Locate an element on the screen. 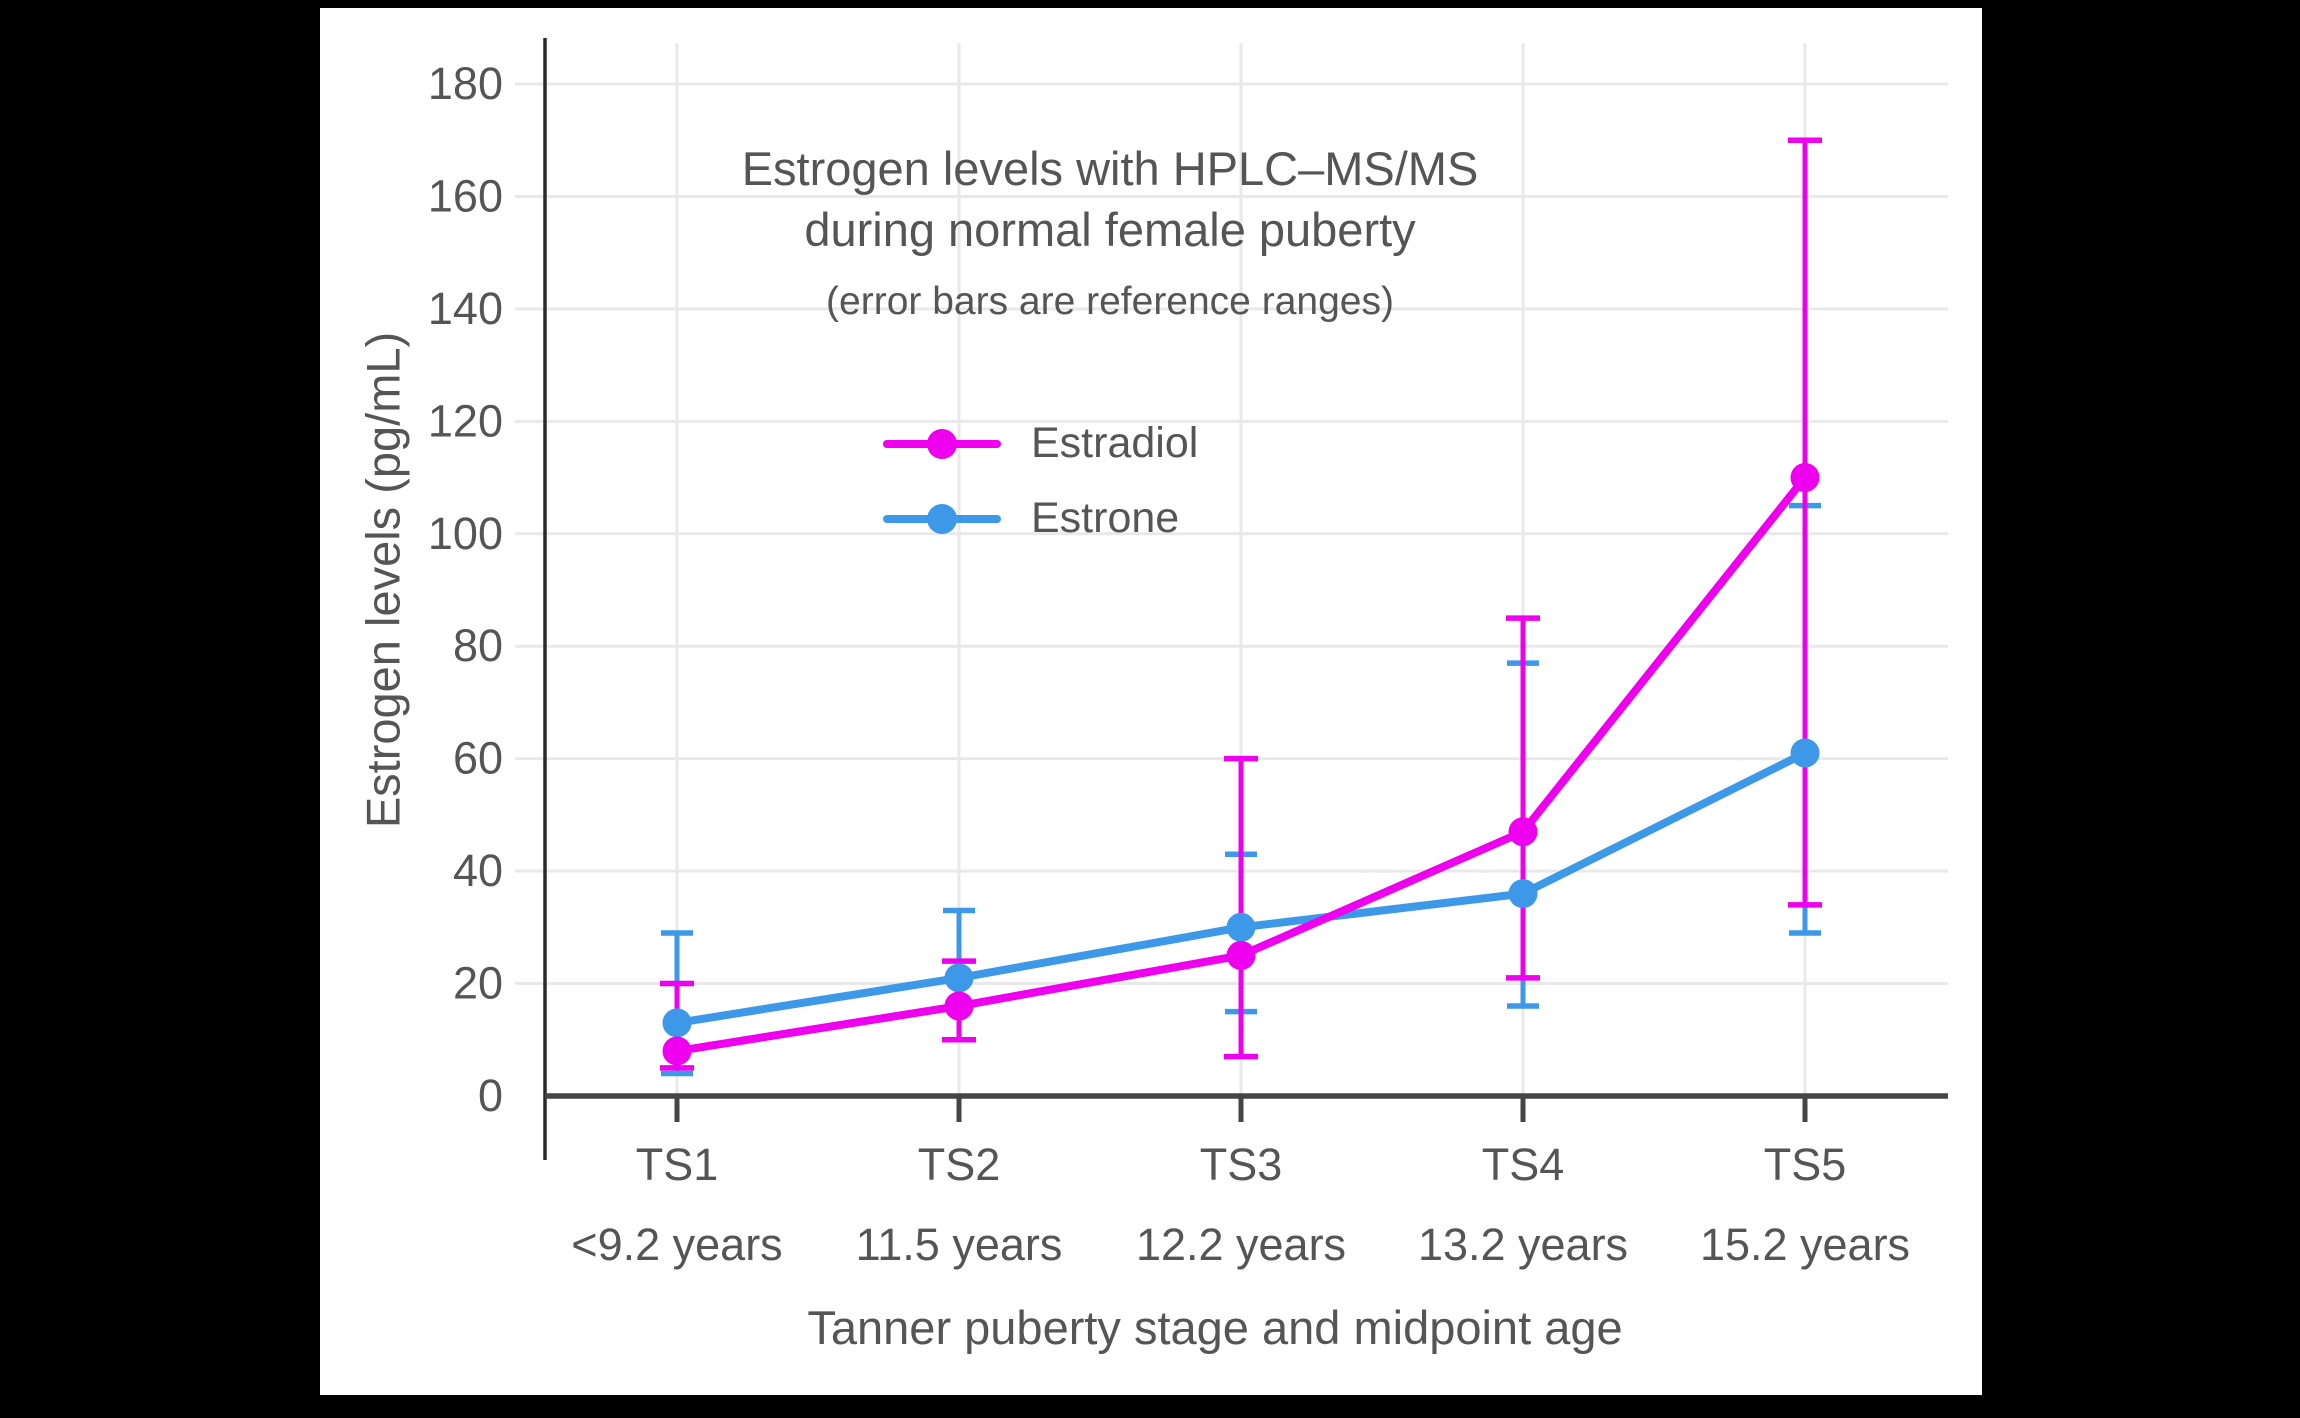 Image resolution: width=2300 pixels, height=1418 pixels. estradiol-marker-TS5 is located at coordinates (1805, 478).